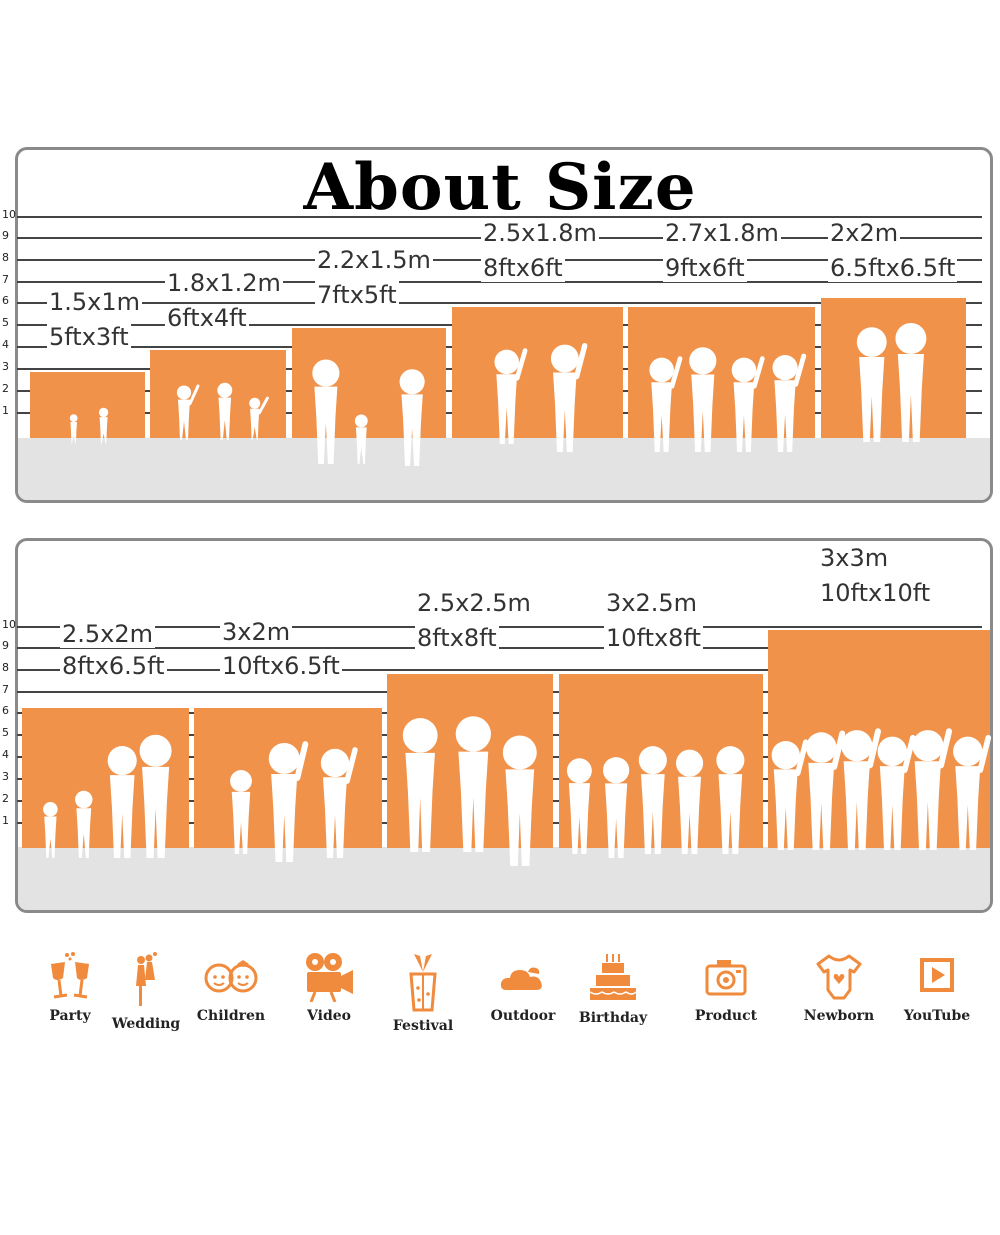 The height and width of the screenshot is (1235, 1000). Describe the element at coordinates (89, 337) in the screenshot. I see `size-label-imperial: 5ftx3ft` at that location.